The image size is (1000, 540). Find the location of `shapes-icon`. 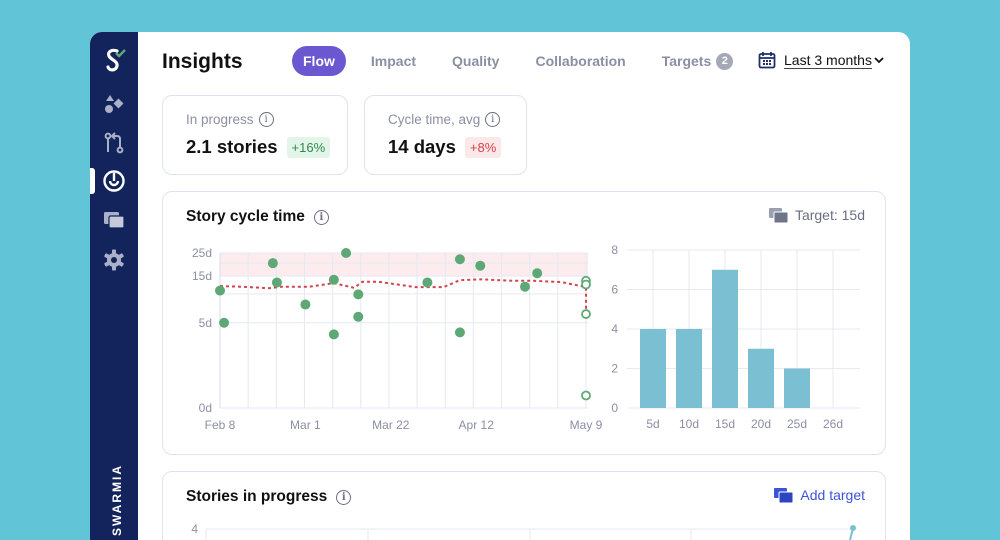

shapes-icon is located at coordinates (114, 104).